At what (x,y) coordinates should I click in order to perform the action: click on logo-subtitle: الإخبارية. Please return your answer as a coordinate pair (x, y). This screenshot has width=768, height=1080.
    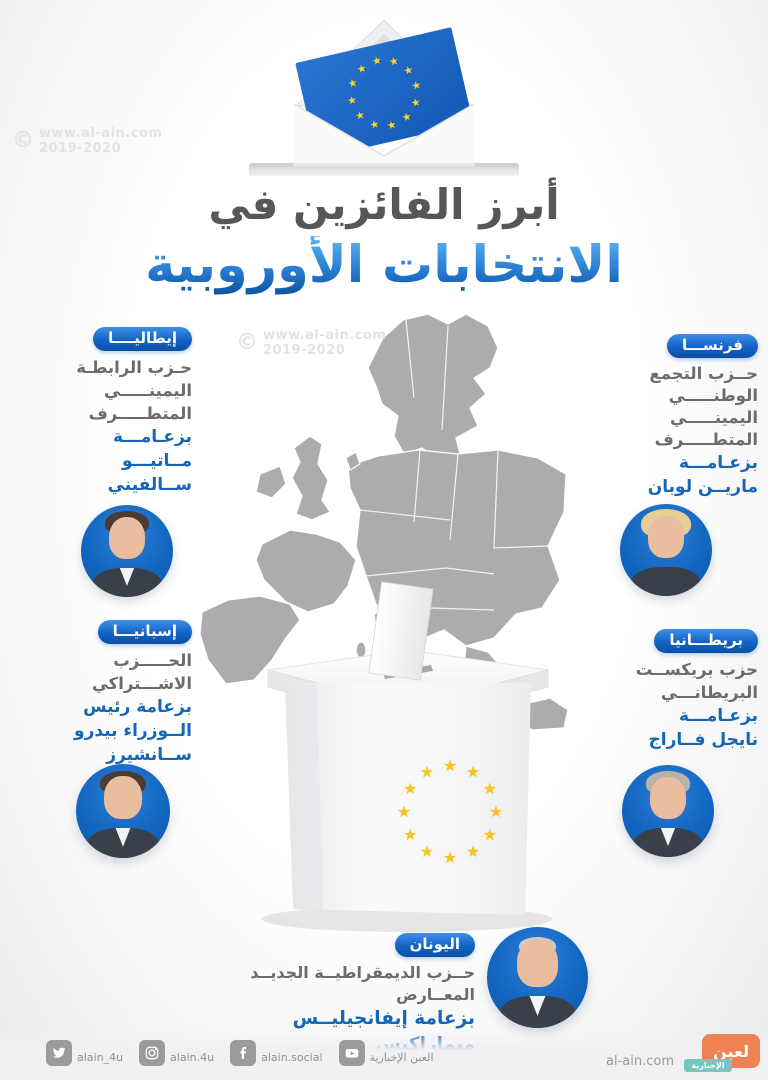
    Looking at the image, I should click on (708, 1065).